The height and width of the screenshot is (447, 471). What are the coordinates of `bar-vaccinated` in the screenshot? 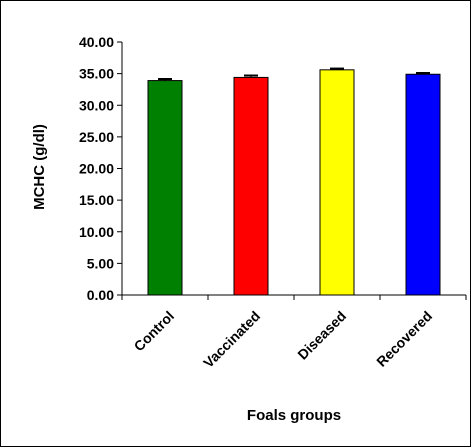 It's located at (251, 186).